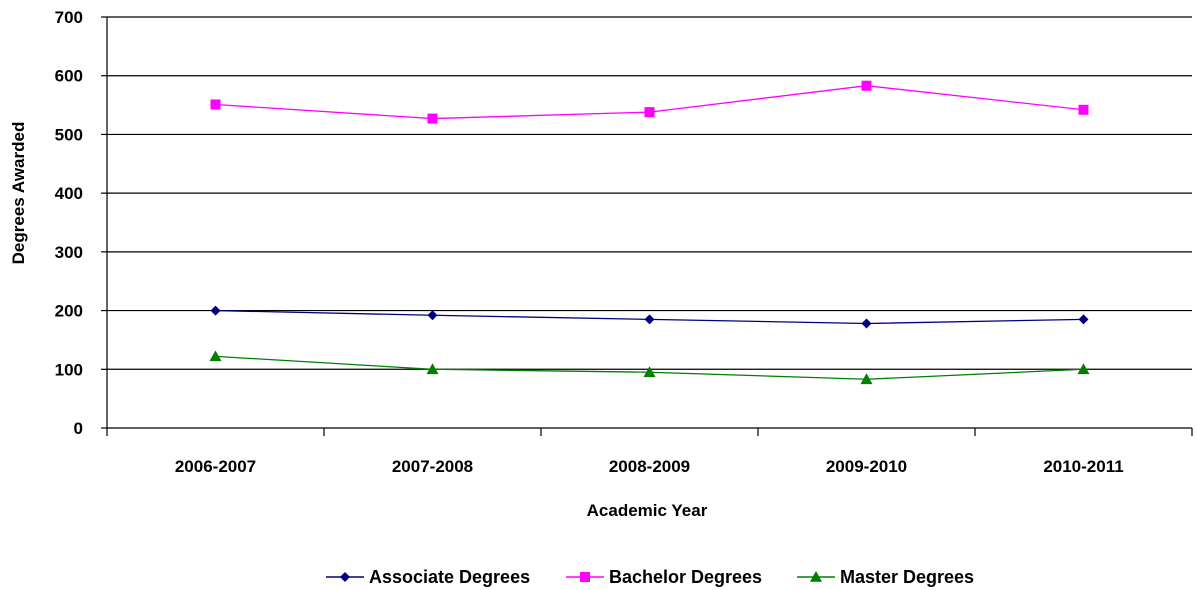 Image resolution: width=1197 pixels, height=590 pixels. Describe the element at coordinates (585, 577) in the screenshot. I see `legend-marker-bachelor-degrees` at that location.